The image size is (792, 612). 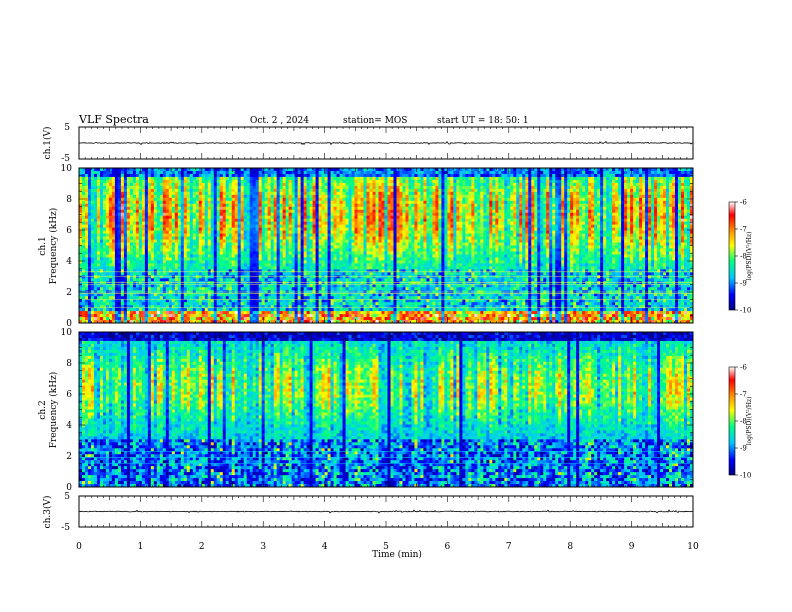 I want to click on time-tick-label: 1, so click(x=141, y=547).